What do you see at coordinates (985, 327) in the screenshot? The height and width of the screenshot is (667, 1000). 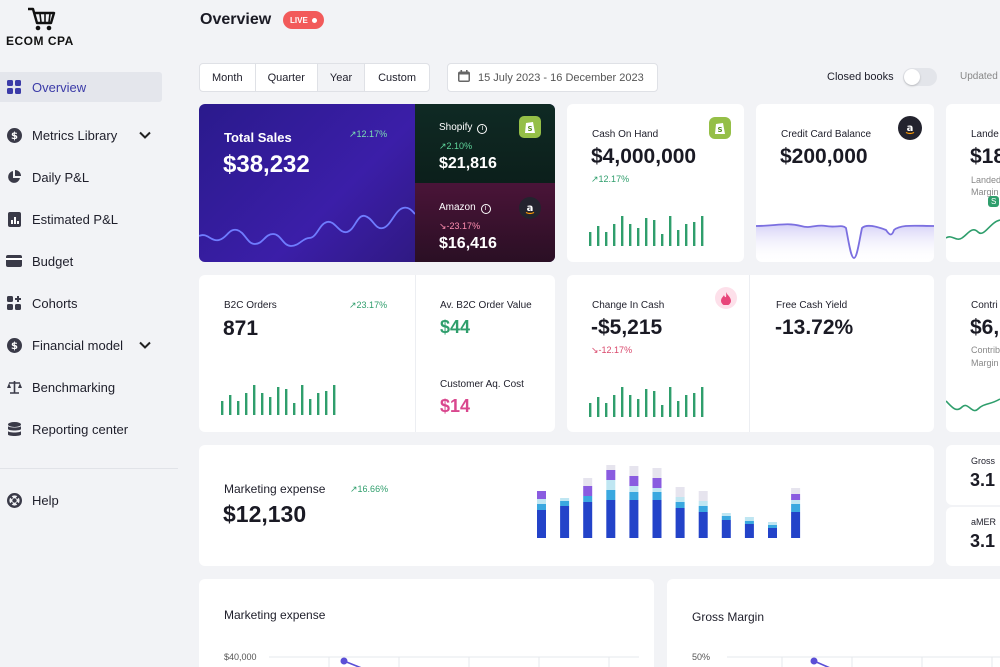 I see `contribution-value: $6,` at bounding box center [985, 327].